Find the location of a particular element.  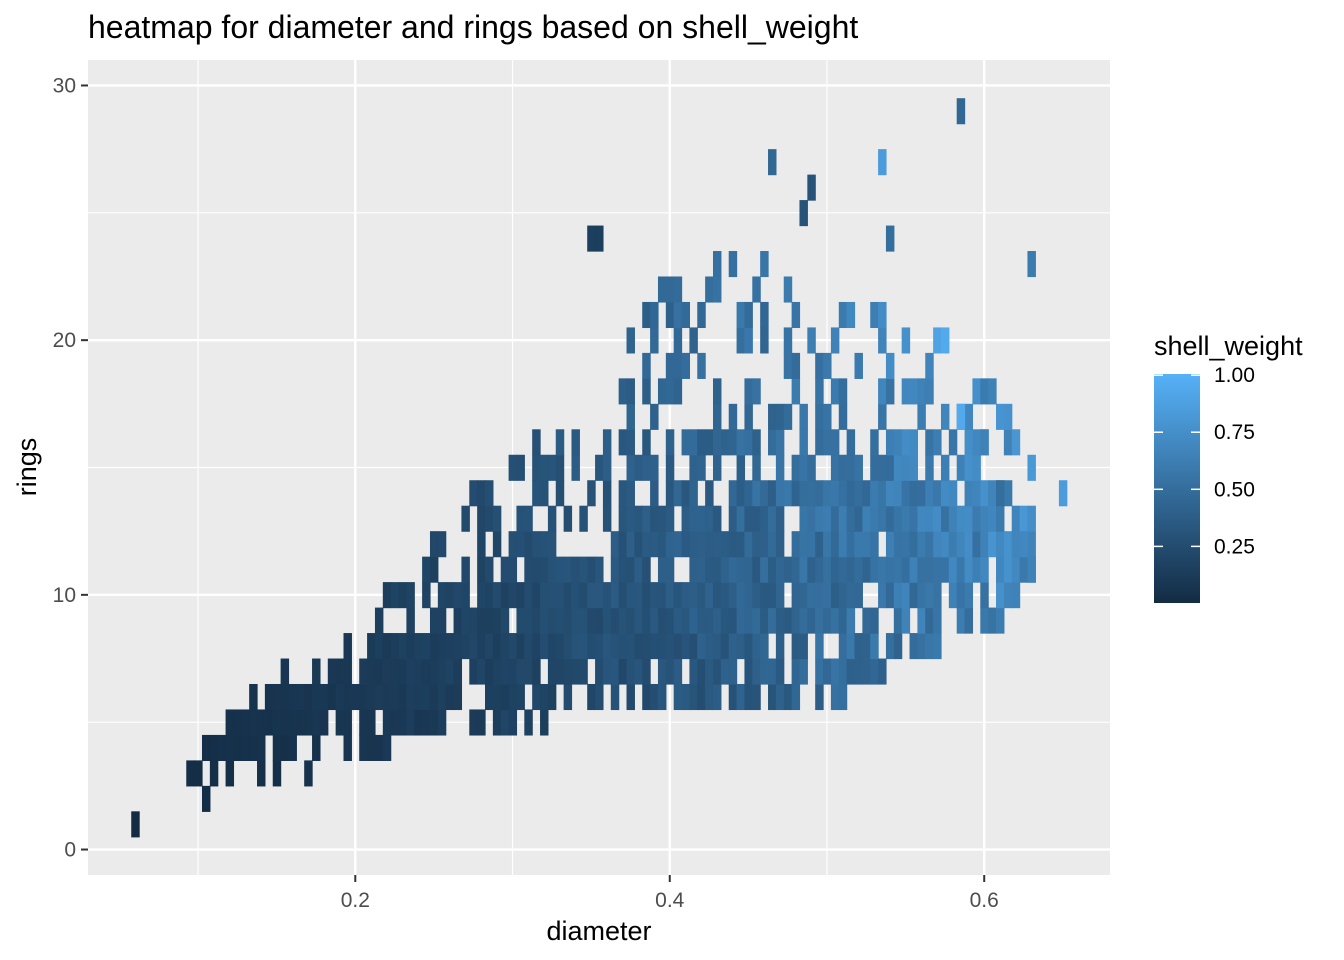

x-tick-label: 0.4 is located at coordinates (670, 900).